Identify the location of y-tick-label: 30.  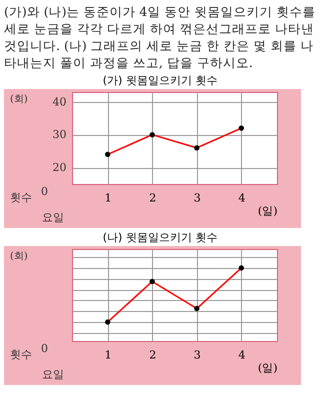
(59, 135).